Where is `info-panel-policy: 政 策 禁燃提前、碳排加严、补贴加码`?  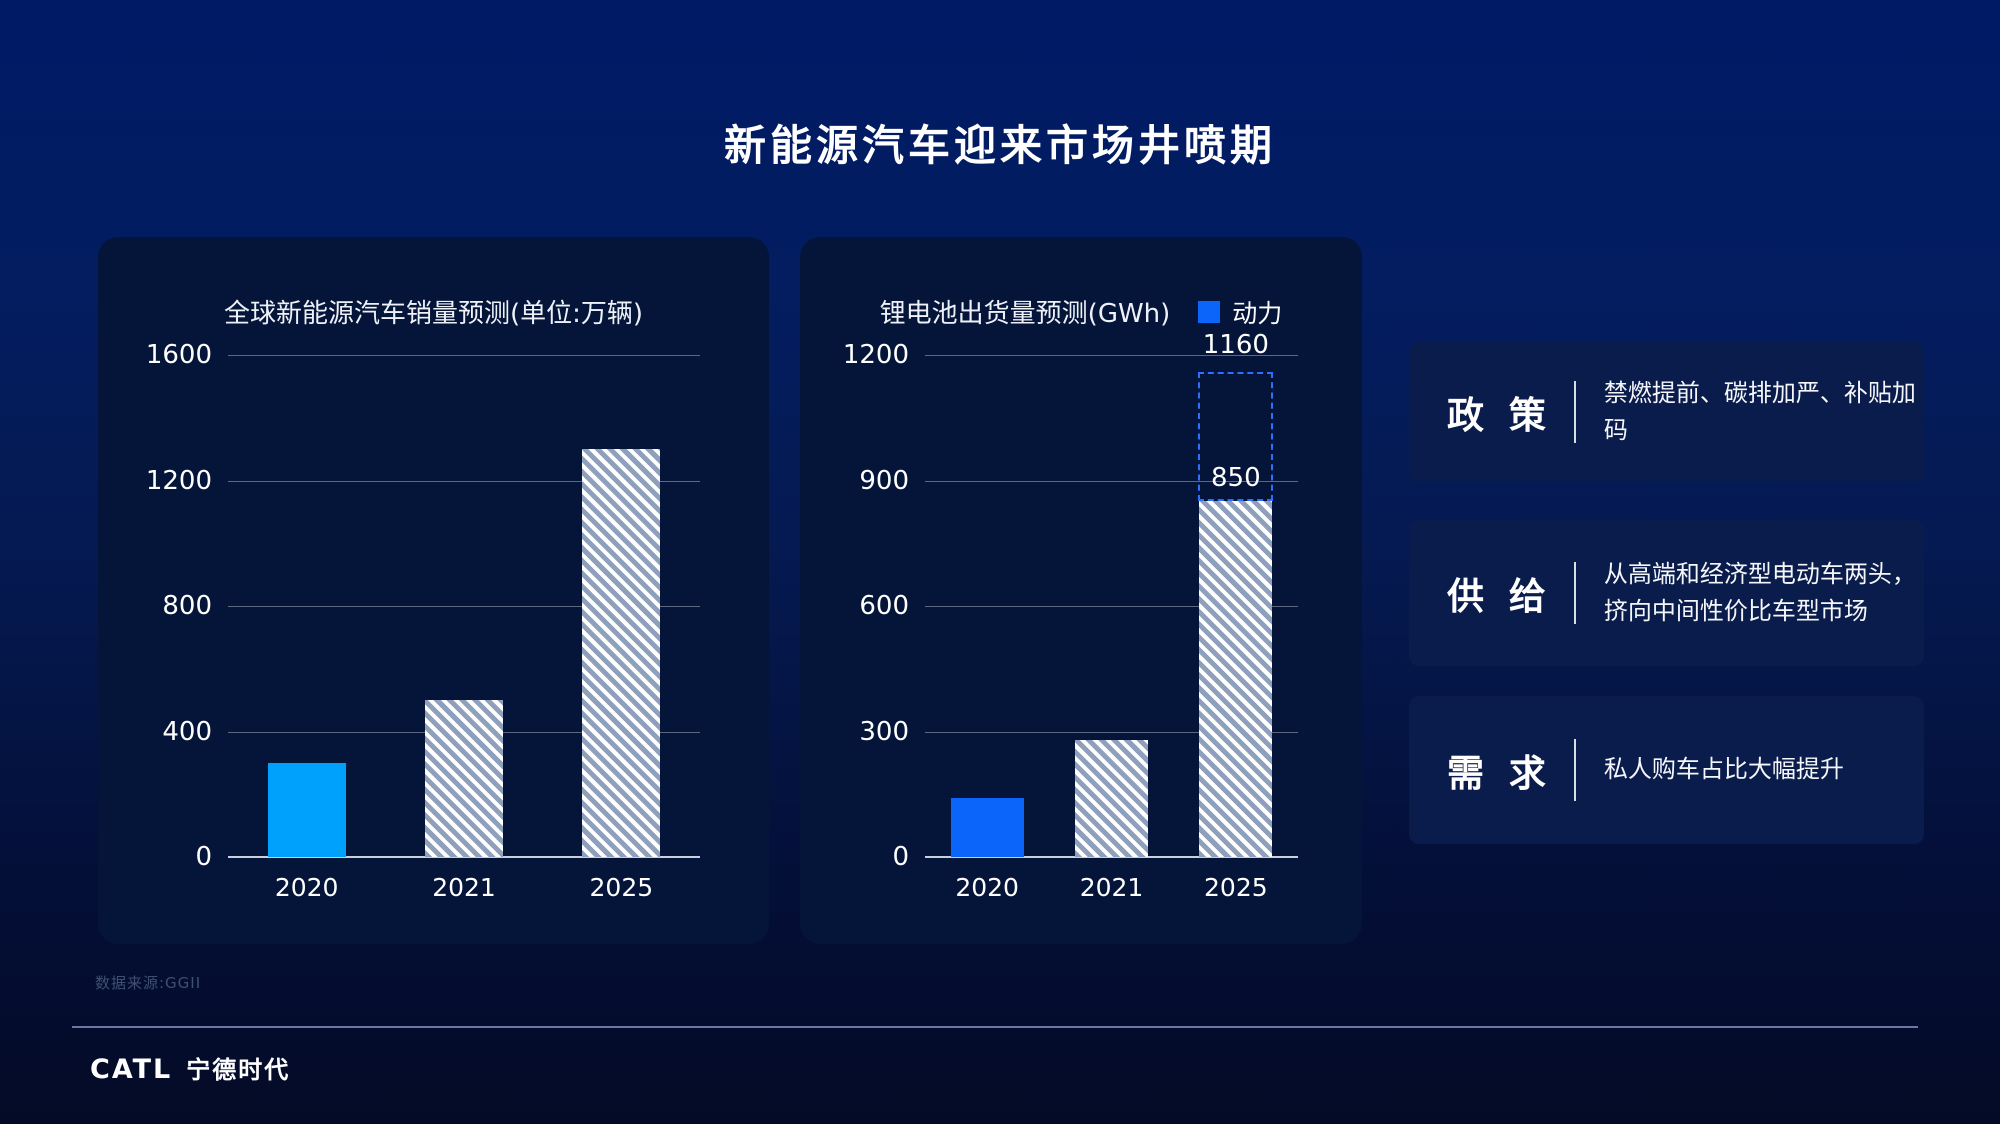 info-panel-policy: 政 策 禁燃提前、碳排加严、补贴加码 is located at coordinates (1666, 412).